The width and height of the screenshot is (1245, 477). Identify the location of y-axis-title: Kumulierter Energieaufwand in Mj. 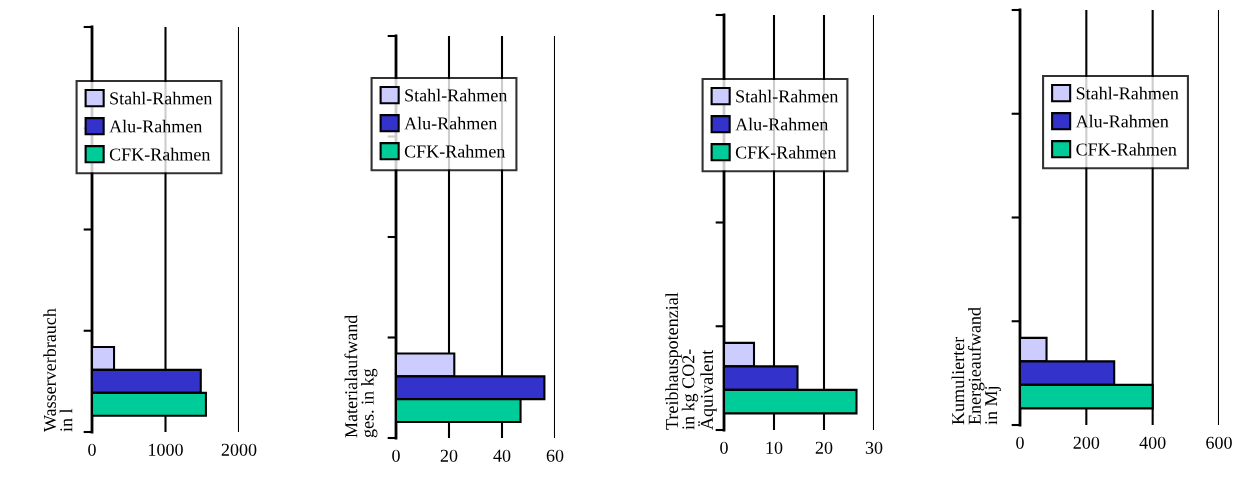
(976, 366).